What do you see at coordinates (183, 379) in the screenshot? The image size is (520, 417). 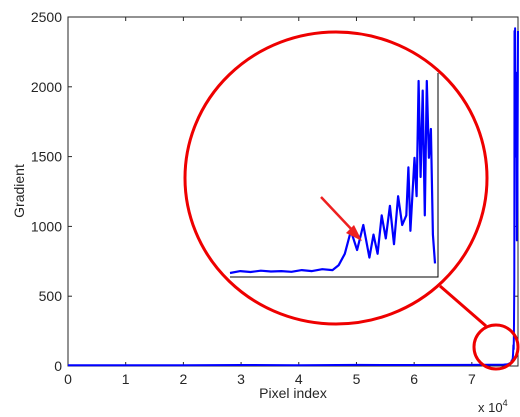 I see `x-tick-label: 2` at bounding box center [183, 379].